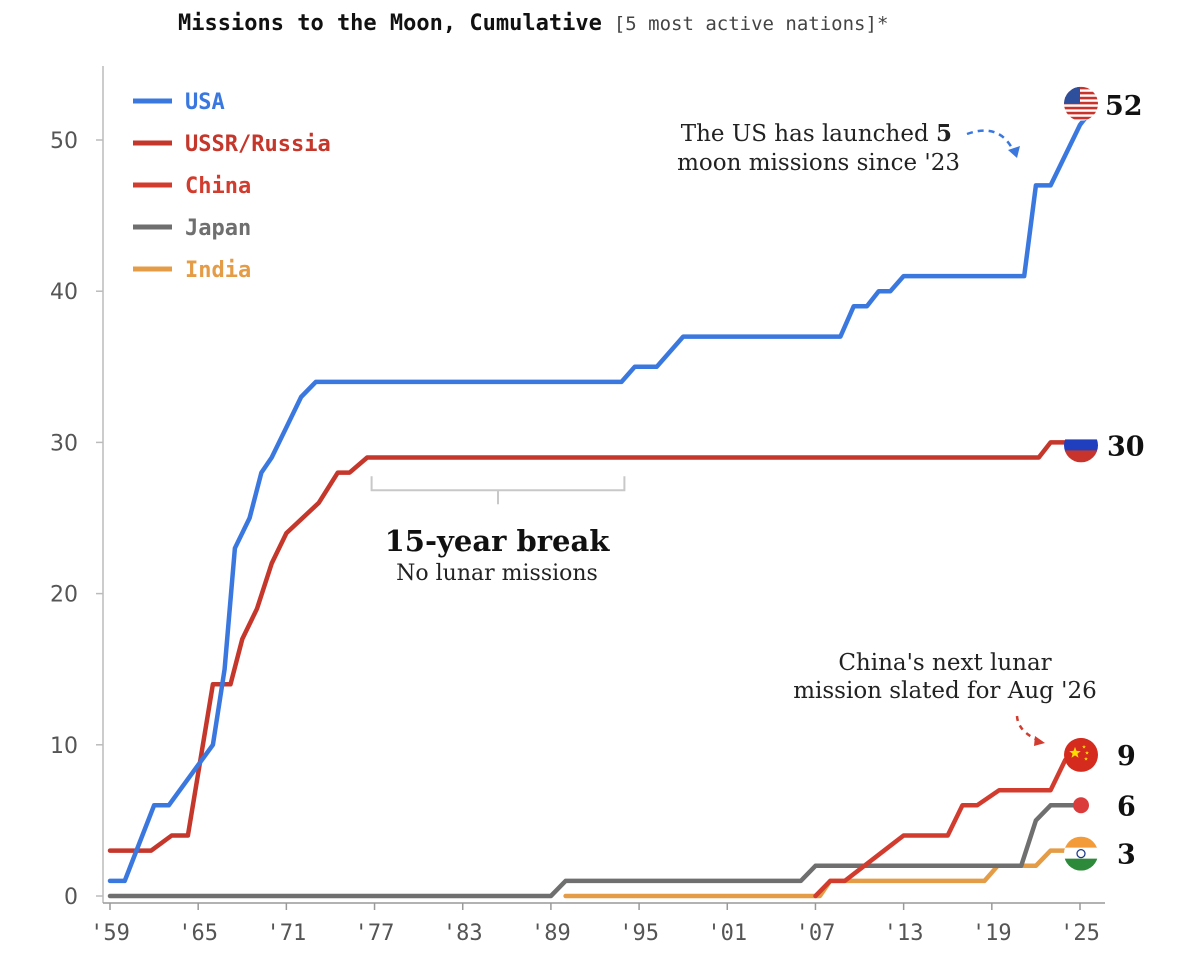  What do you see at coordinates (497, 573) in the screenshot?
I see `break-subtitle: No lunar missions` at bounding box center [497, 573].